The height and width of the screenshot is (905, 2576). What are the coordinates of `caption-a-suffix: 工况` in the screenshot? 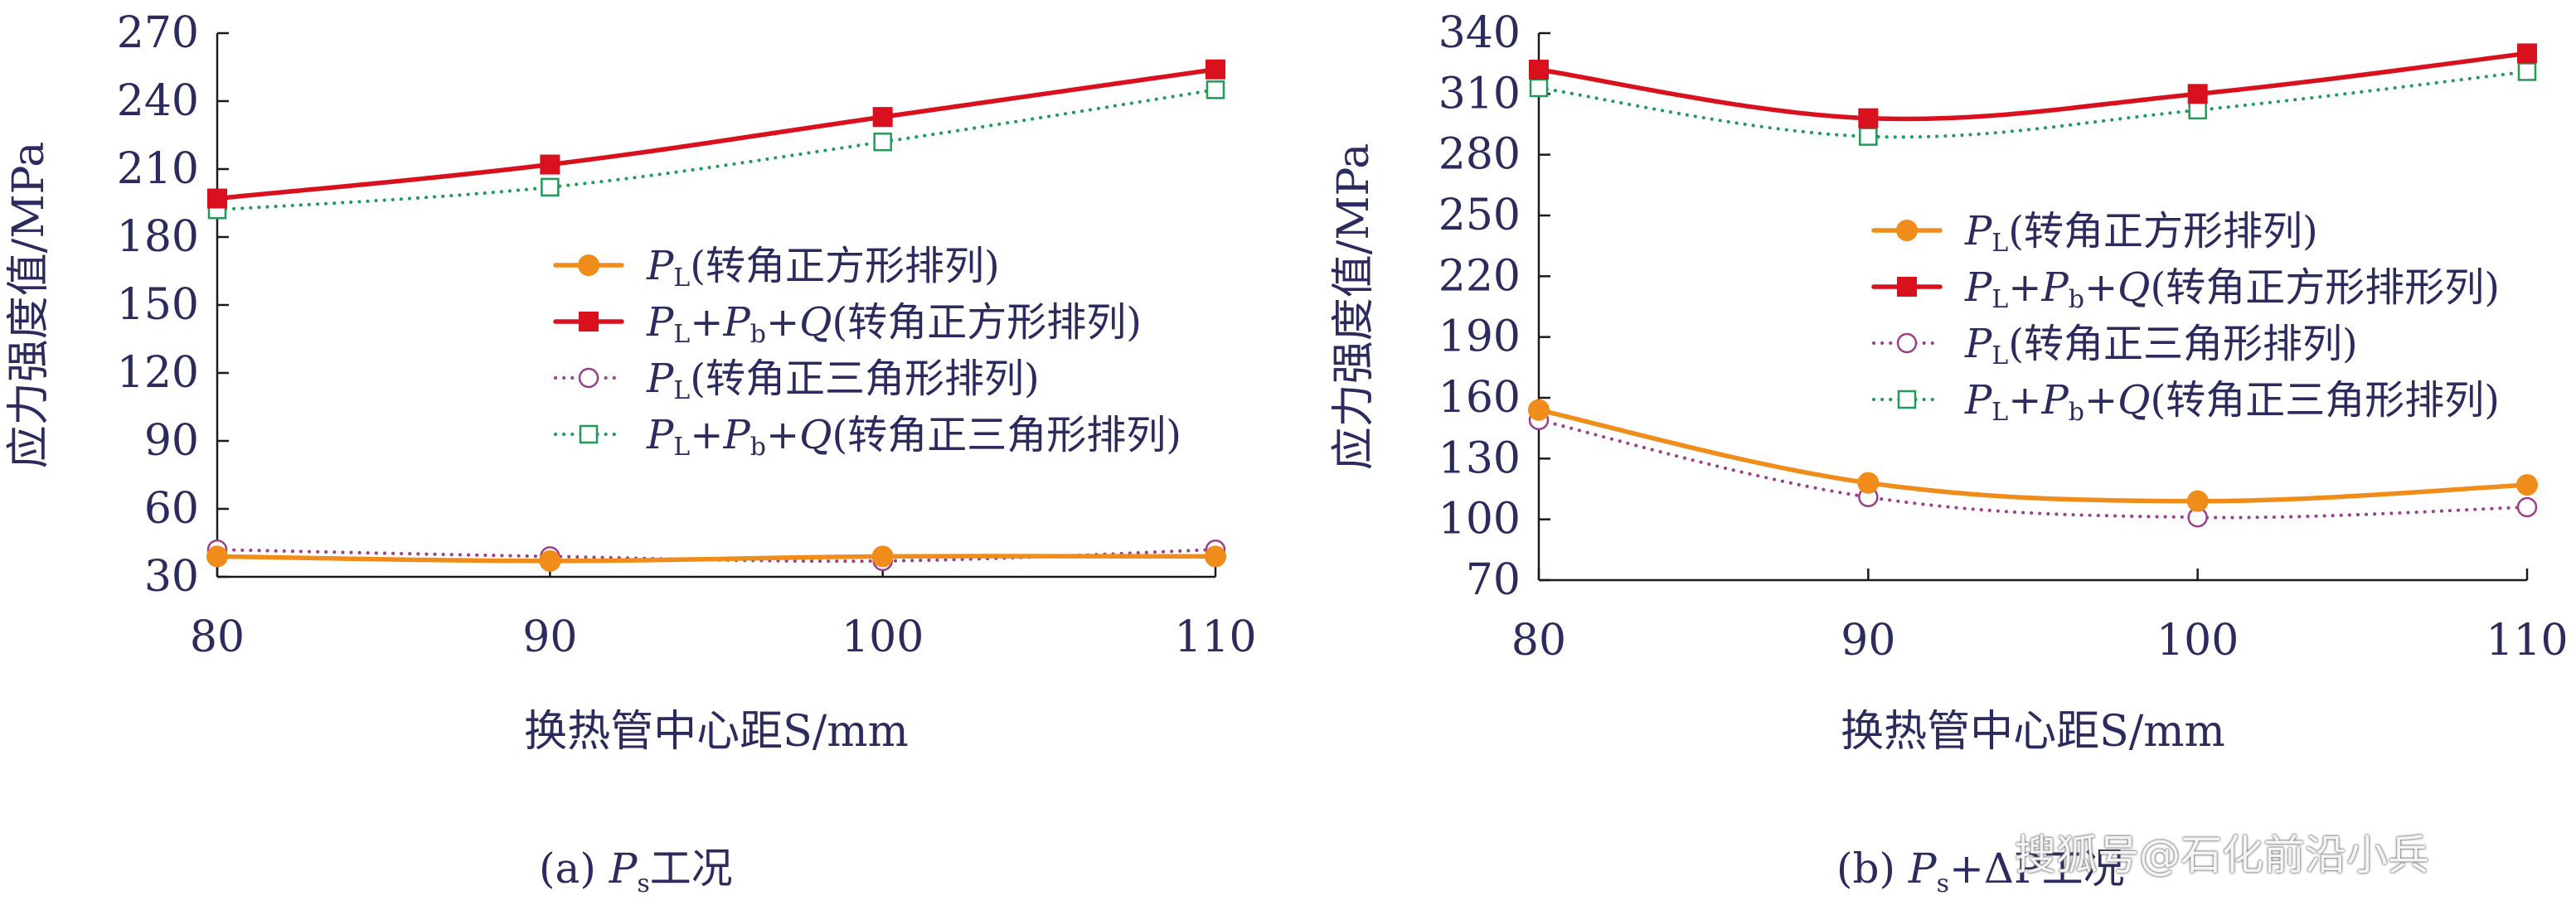 It's located at (691, 869).